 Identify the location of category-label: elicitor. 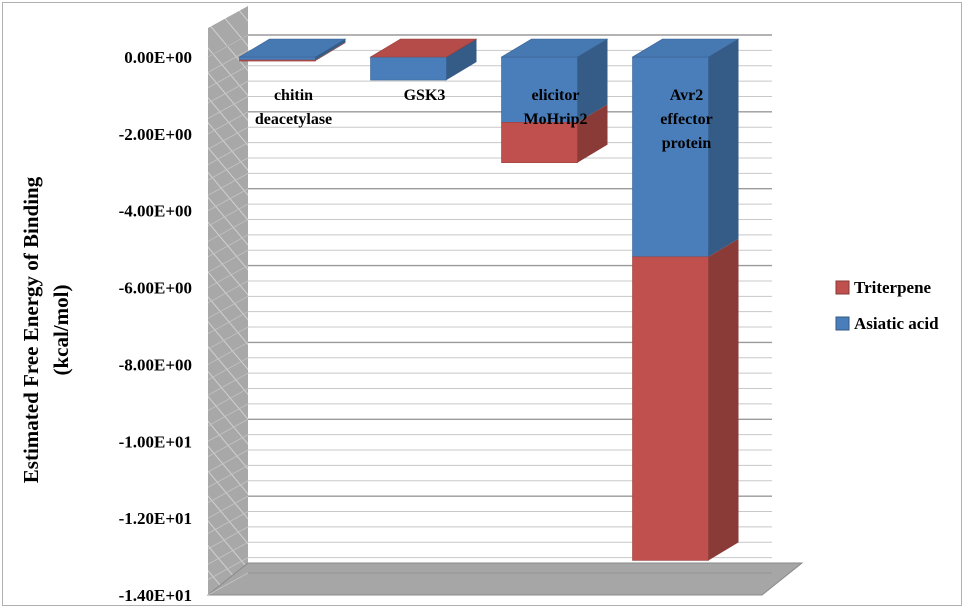
(556, 95).